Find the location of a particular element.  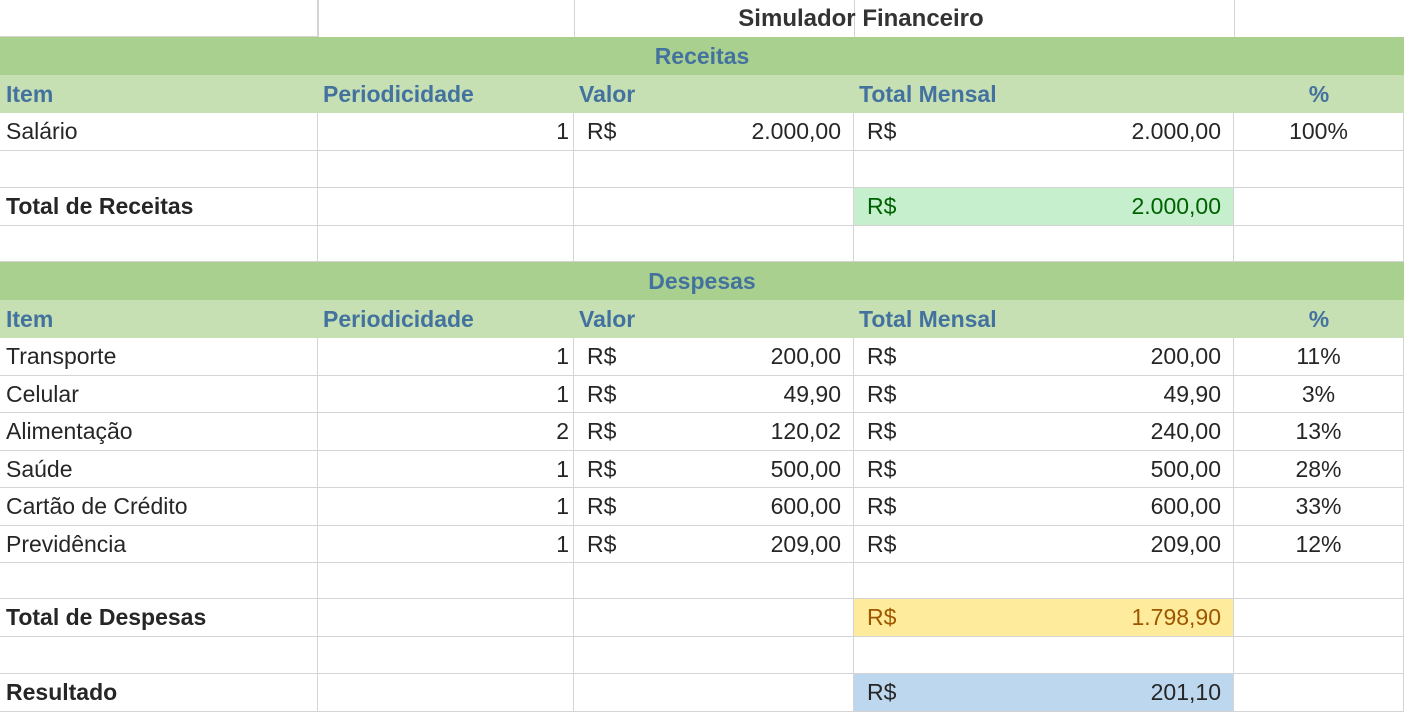

cell-percent: 13% is located at coordinates (1319, 432).